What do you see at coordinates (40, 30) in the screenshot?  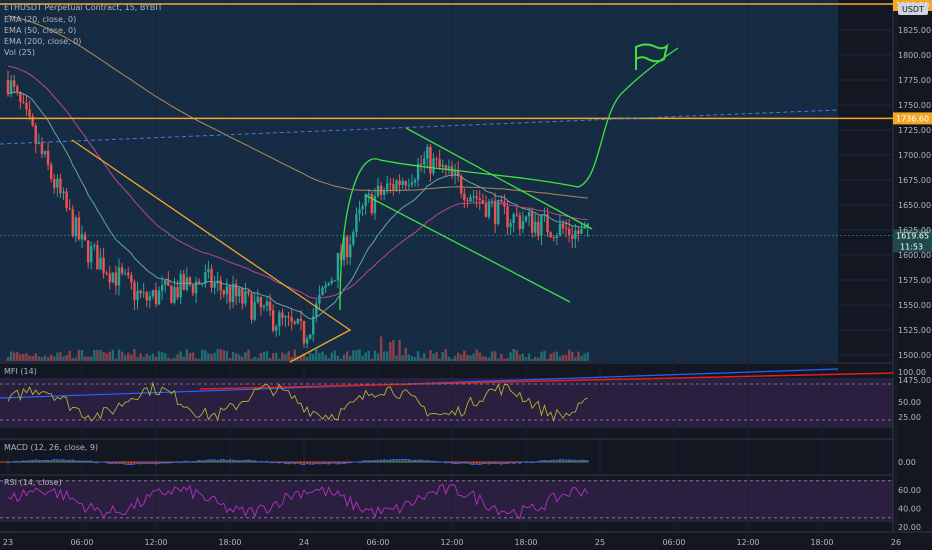 I see `indicator-legend-ema50: EMA (50, close, 0)` at bounding box center [40, 30].